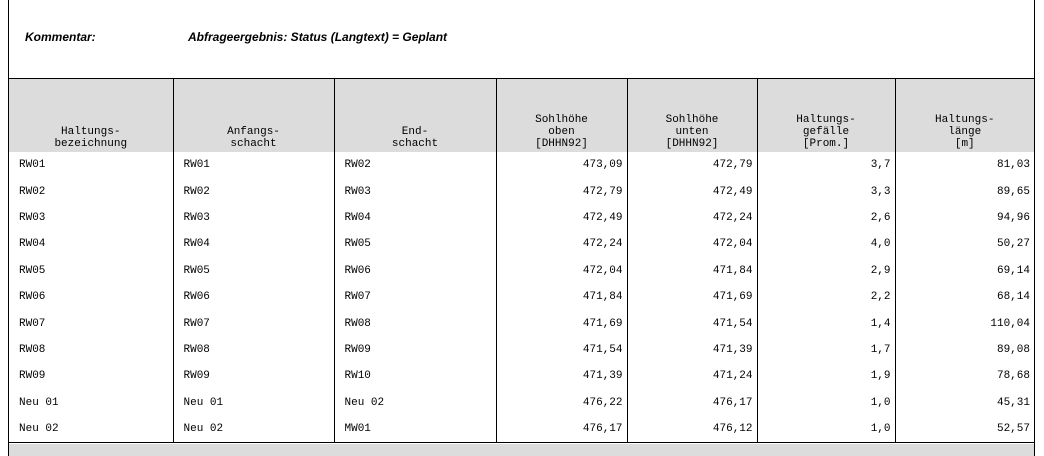  Describe the element at coordinates (964, 402) in the screenshot. I see `cell-laenge: 45,31` at that location.